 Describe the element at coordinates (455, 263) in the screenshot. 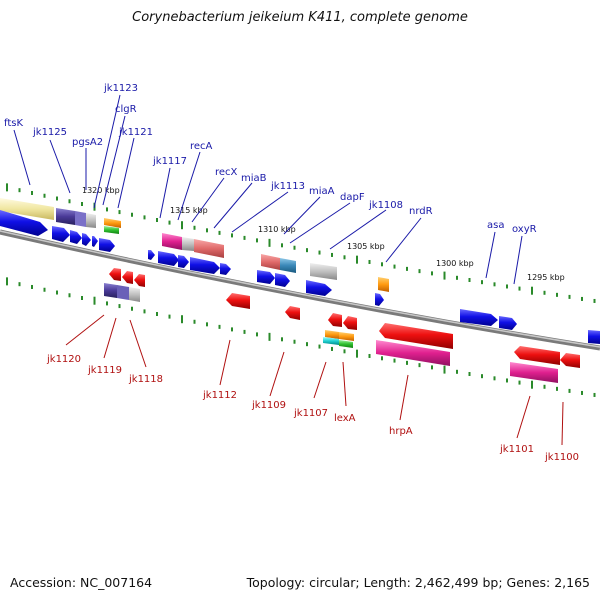

I see `scale-label: 1300 kbp` at that location.